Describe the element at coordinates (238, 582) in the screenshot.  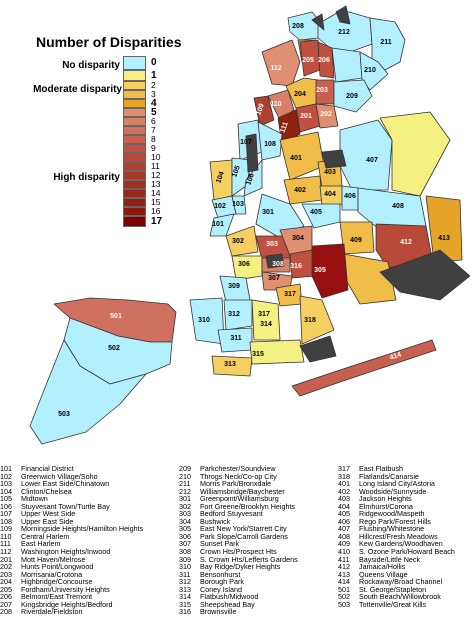
I see `key-row: 312 Borough Park` at that location.